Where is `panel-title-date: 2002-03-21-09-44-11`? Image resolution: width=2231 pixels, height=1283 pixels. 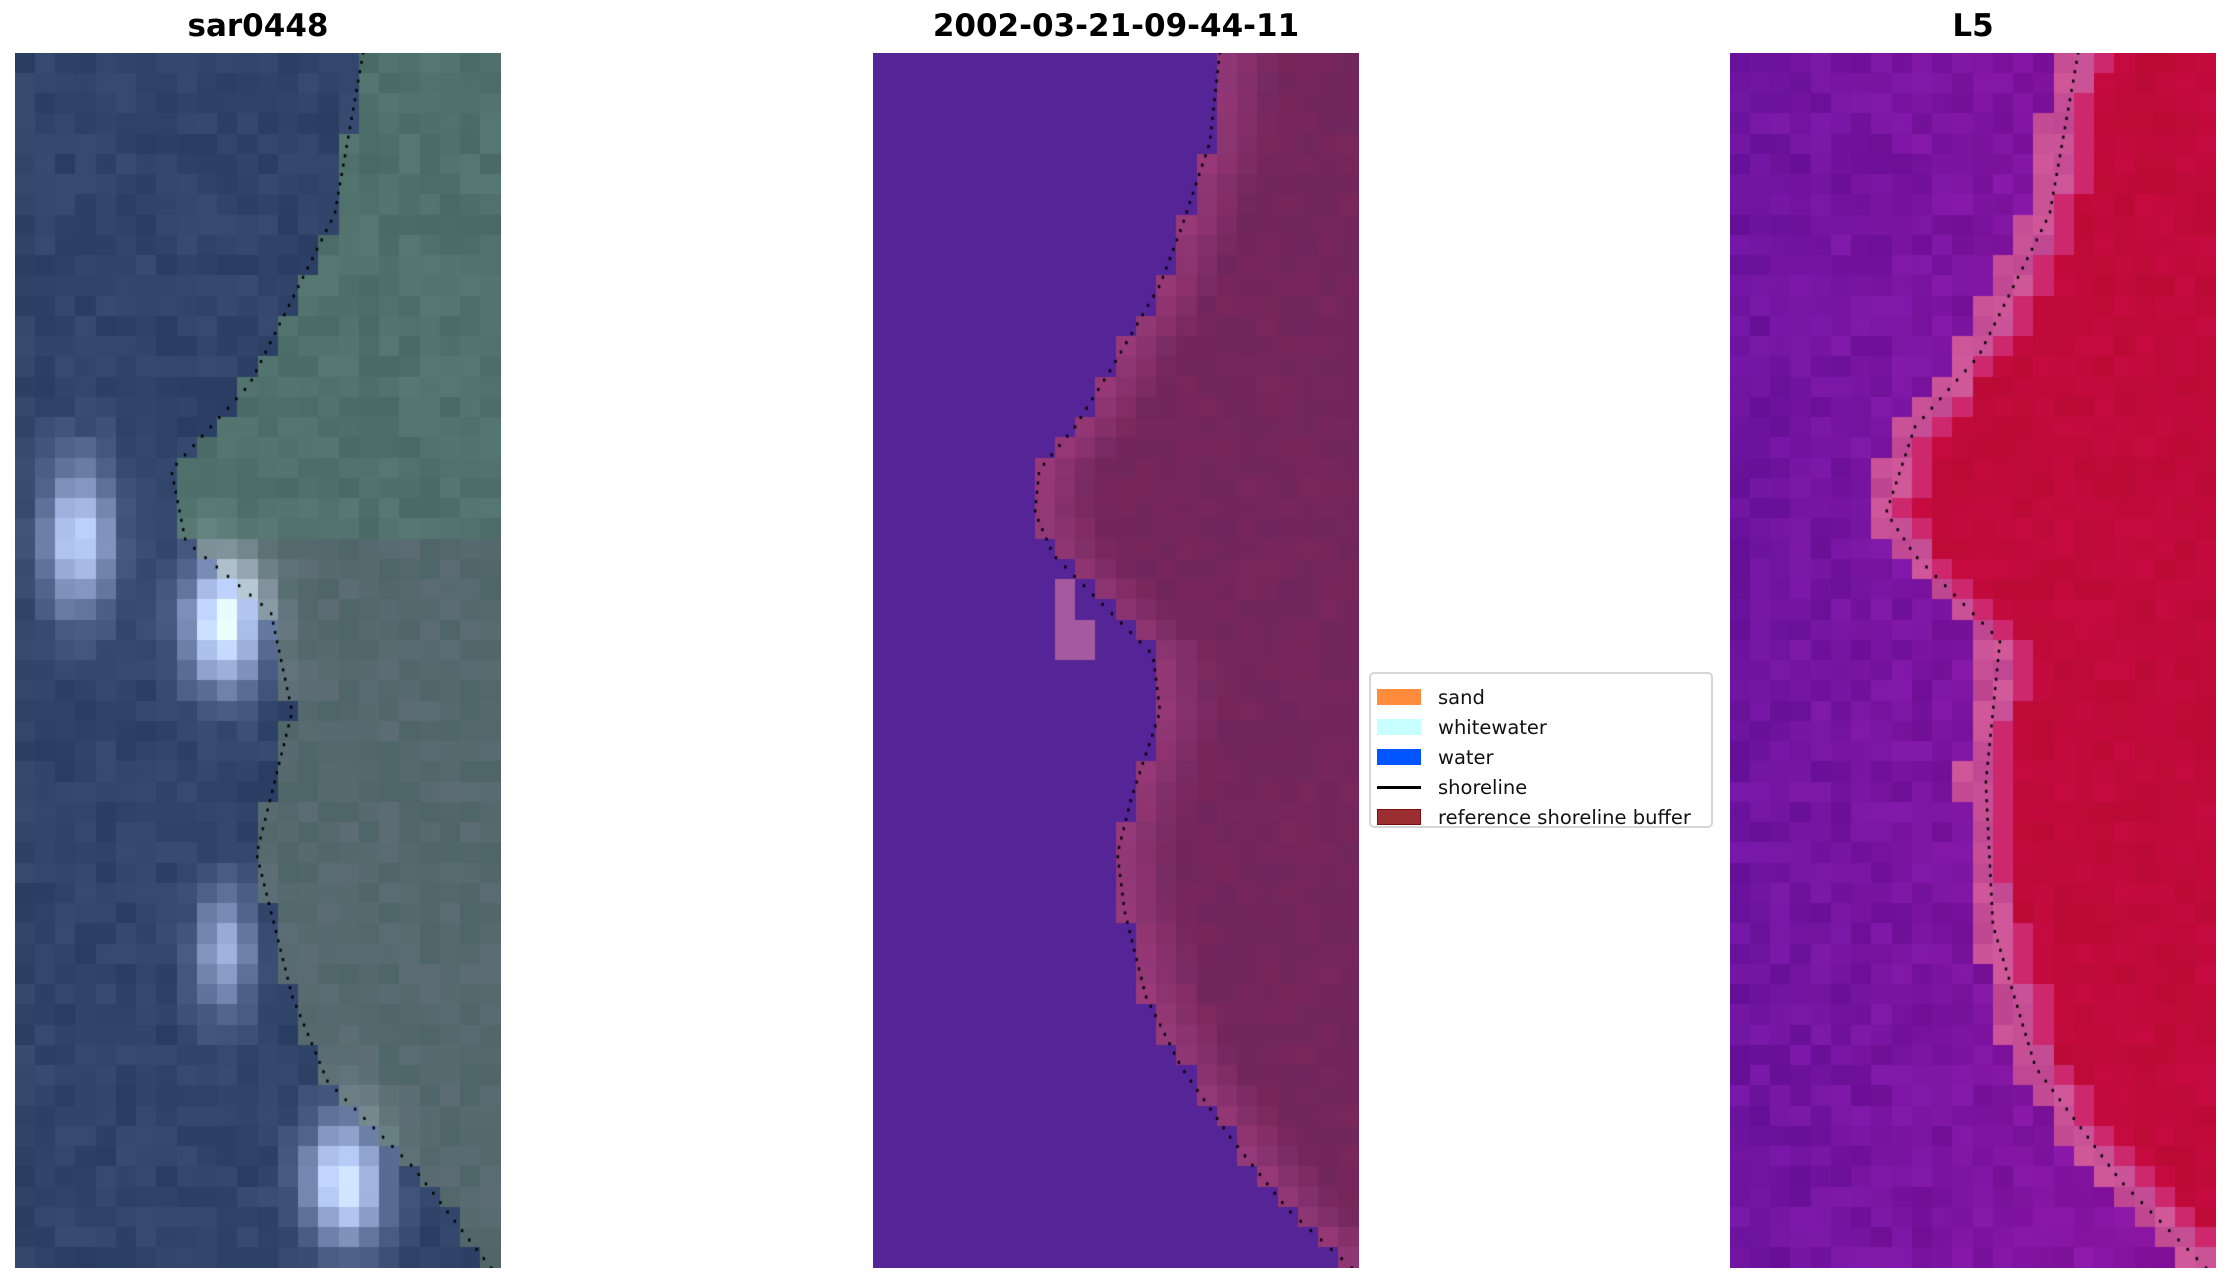
panel-title-date: 2002-03-21-09-44-11 is located at coordinates (1116, 26).